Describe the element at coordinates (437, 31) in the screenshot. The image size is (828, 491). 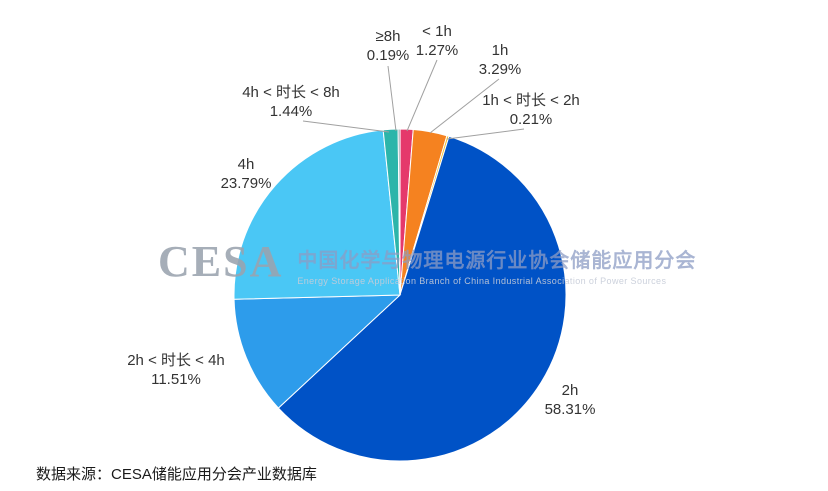
I see `pie-label-name: < 1h` at that location.